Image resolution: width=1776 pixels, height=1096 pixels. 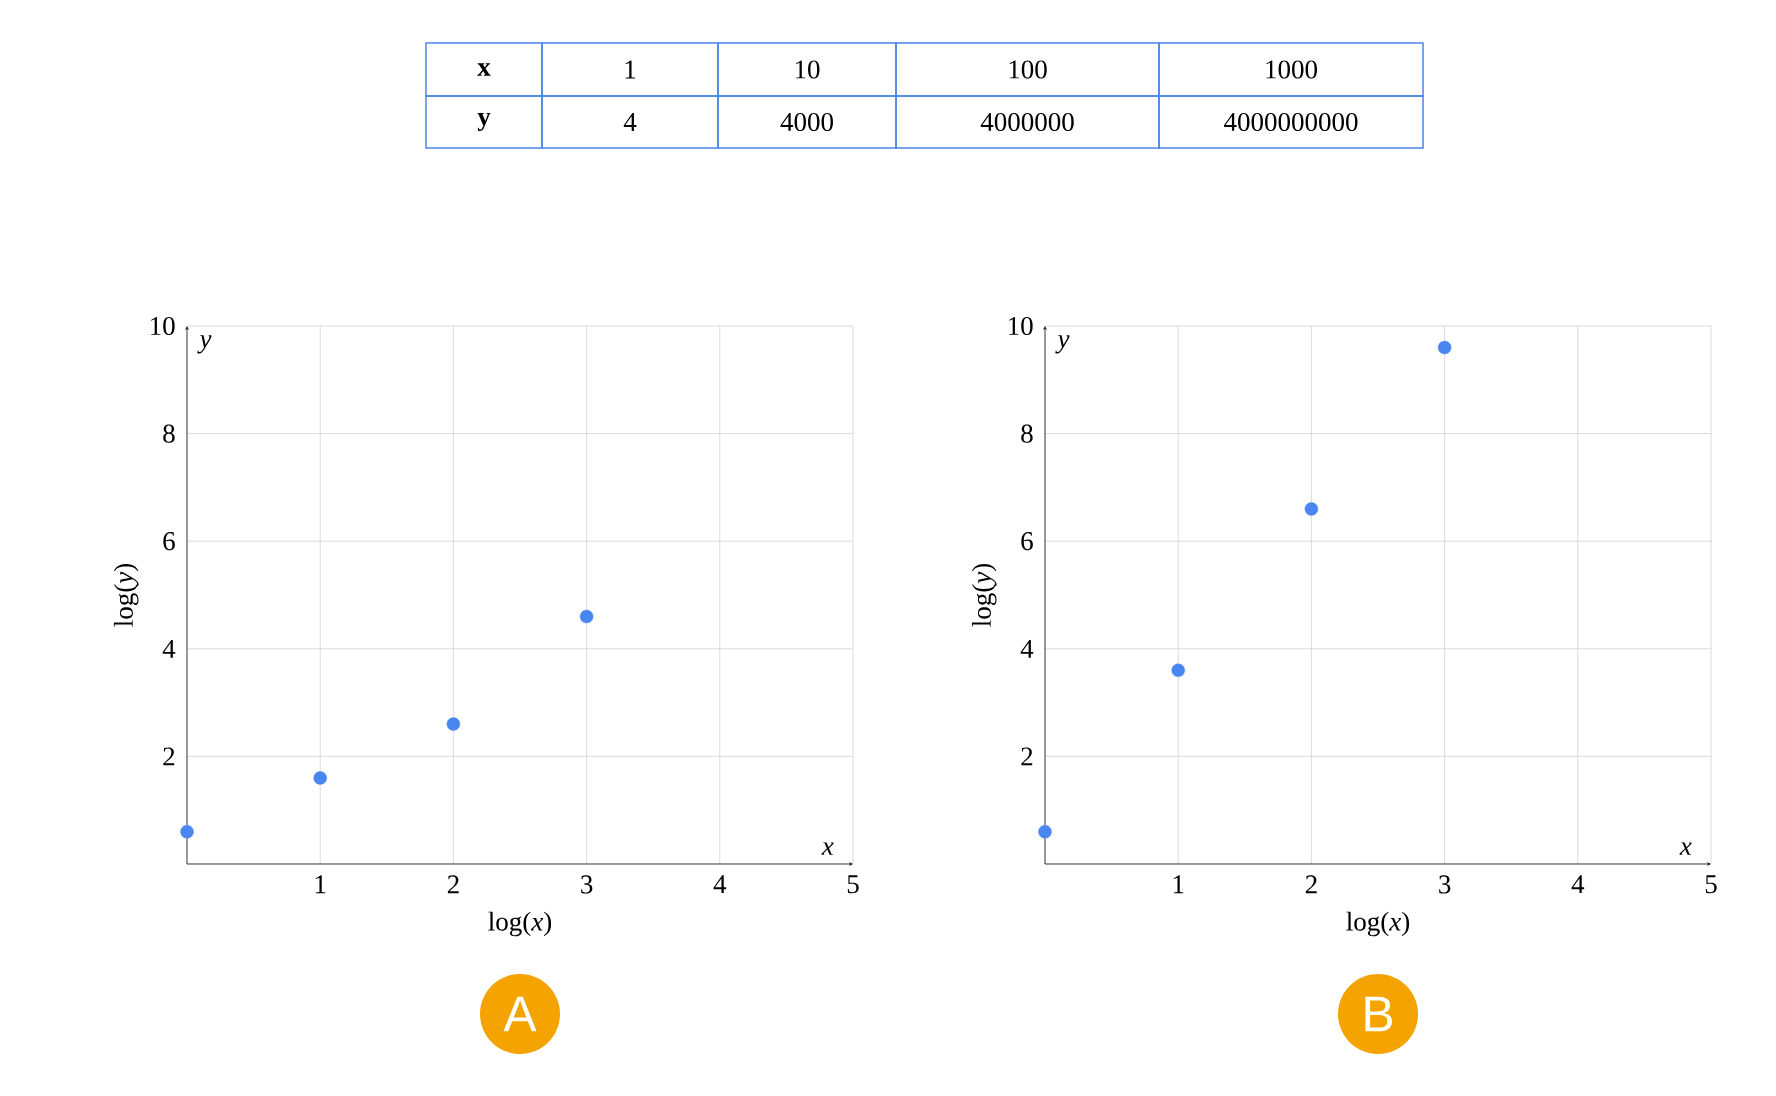 I want to click on text: 10, so click(x=807, y=69).